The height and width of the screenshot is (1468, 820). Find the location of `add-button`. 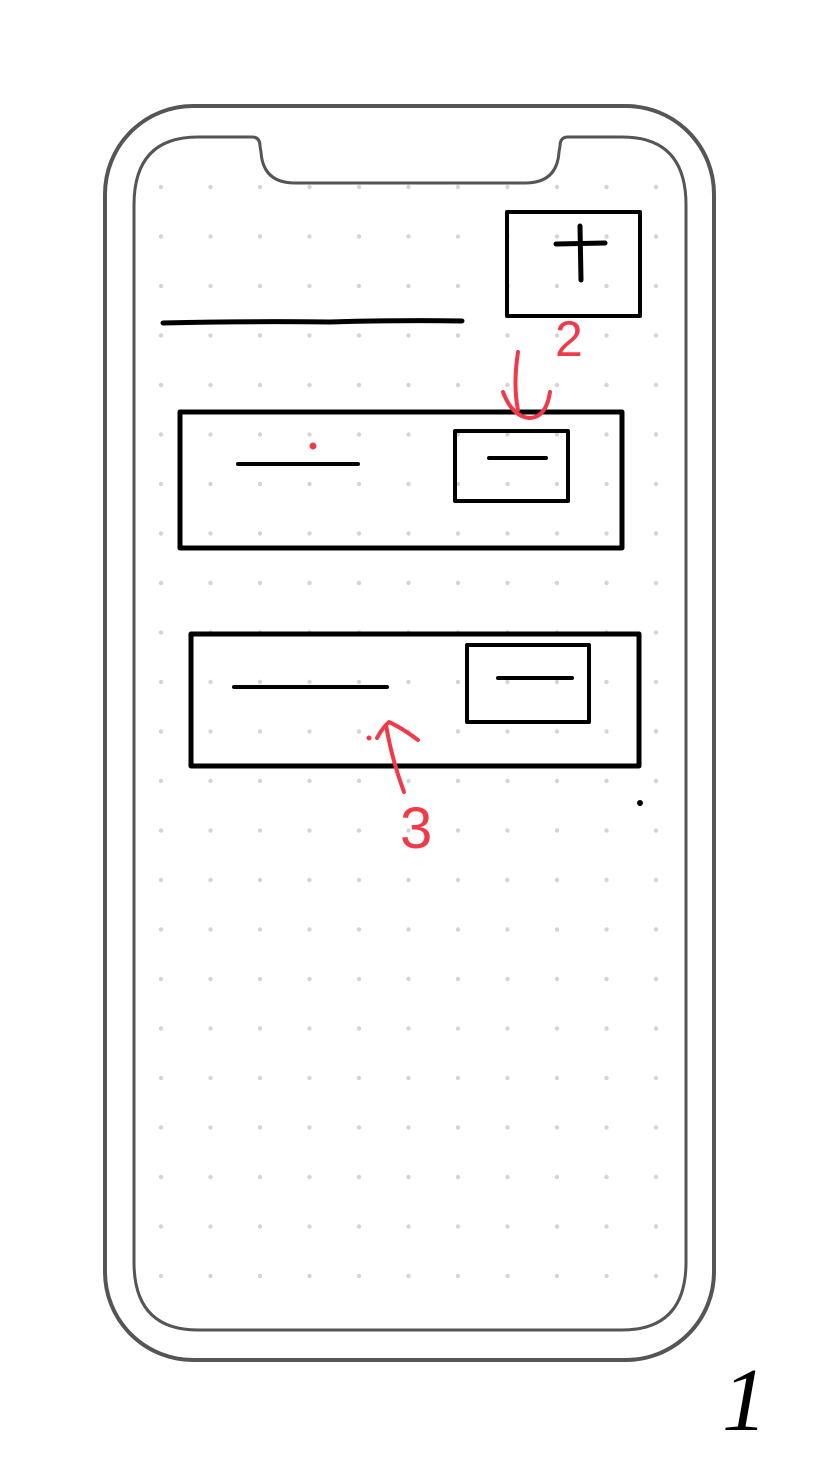

add-button is located at coordinates (573, 264).